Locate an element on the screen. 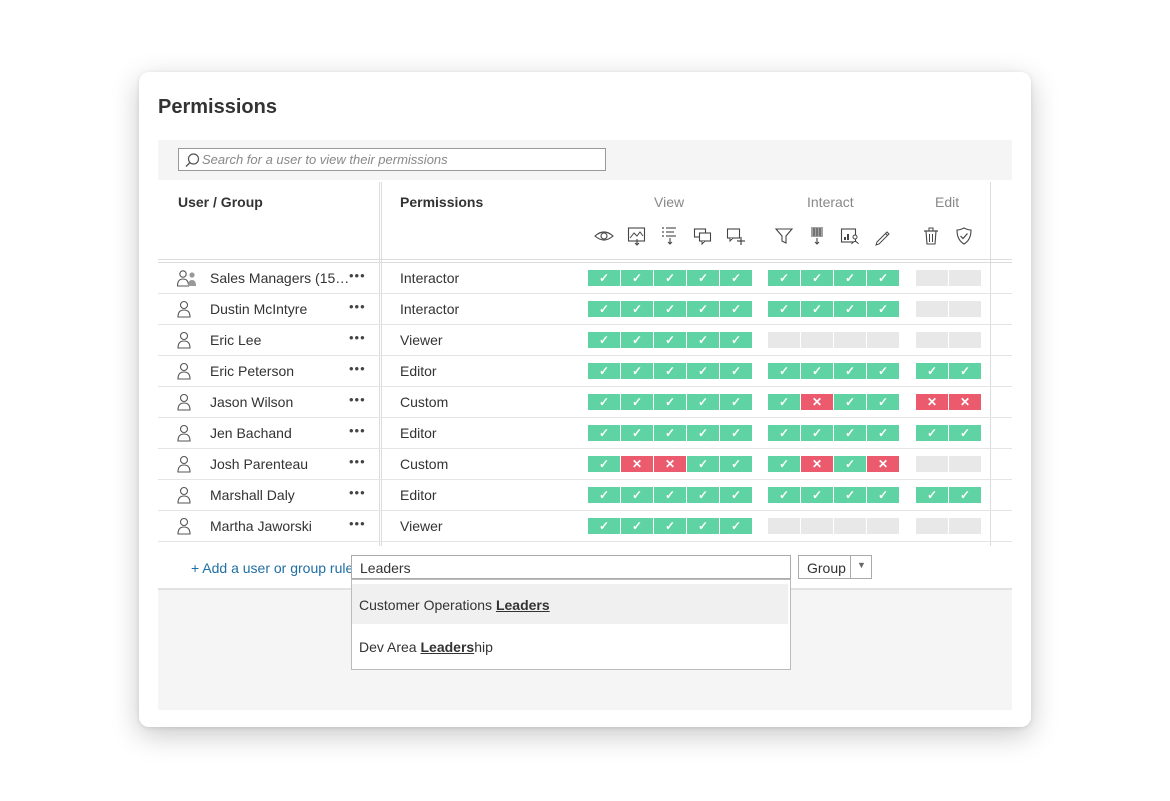 Image resolution: width=1170 pixels, height=801 pixels. table-row: Eric Lee ••• Viewer ✓ ✓ ✓ ✓ ✓ is located at coordinates (585, 340).